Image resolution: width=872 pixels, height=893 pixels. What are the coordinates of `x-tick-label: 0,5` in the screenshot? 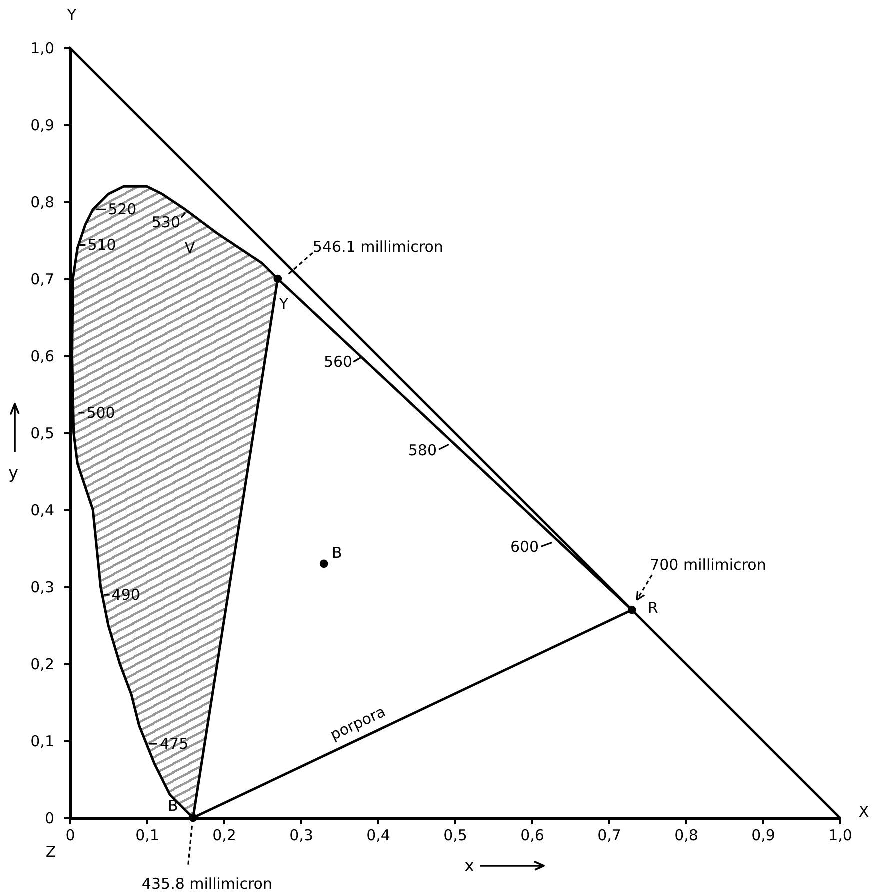 It's located at (456, 835).